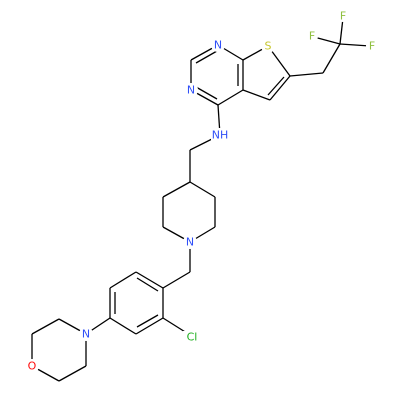  Describe the element at coordinates (220, 135) in the screenshot. I see `atom-label: NH` at that location.